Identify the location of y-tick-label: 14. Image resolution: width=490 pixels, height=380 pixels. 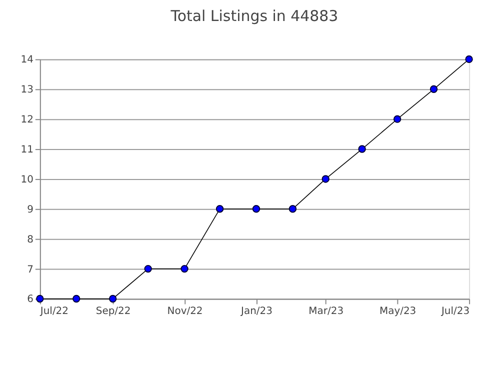
(27, 60).